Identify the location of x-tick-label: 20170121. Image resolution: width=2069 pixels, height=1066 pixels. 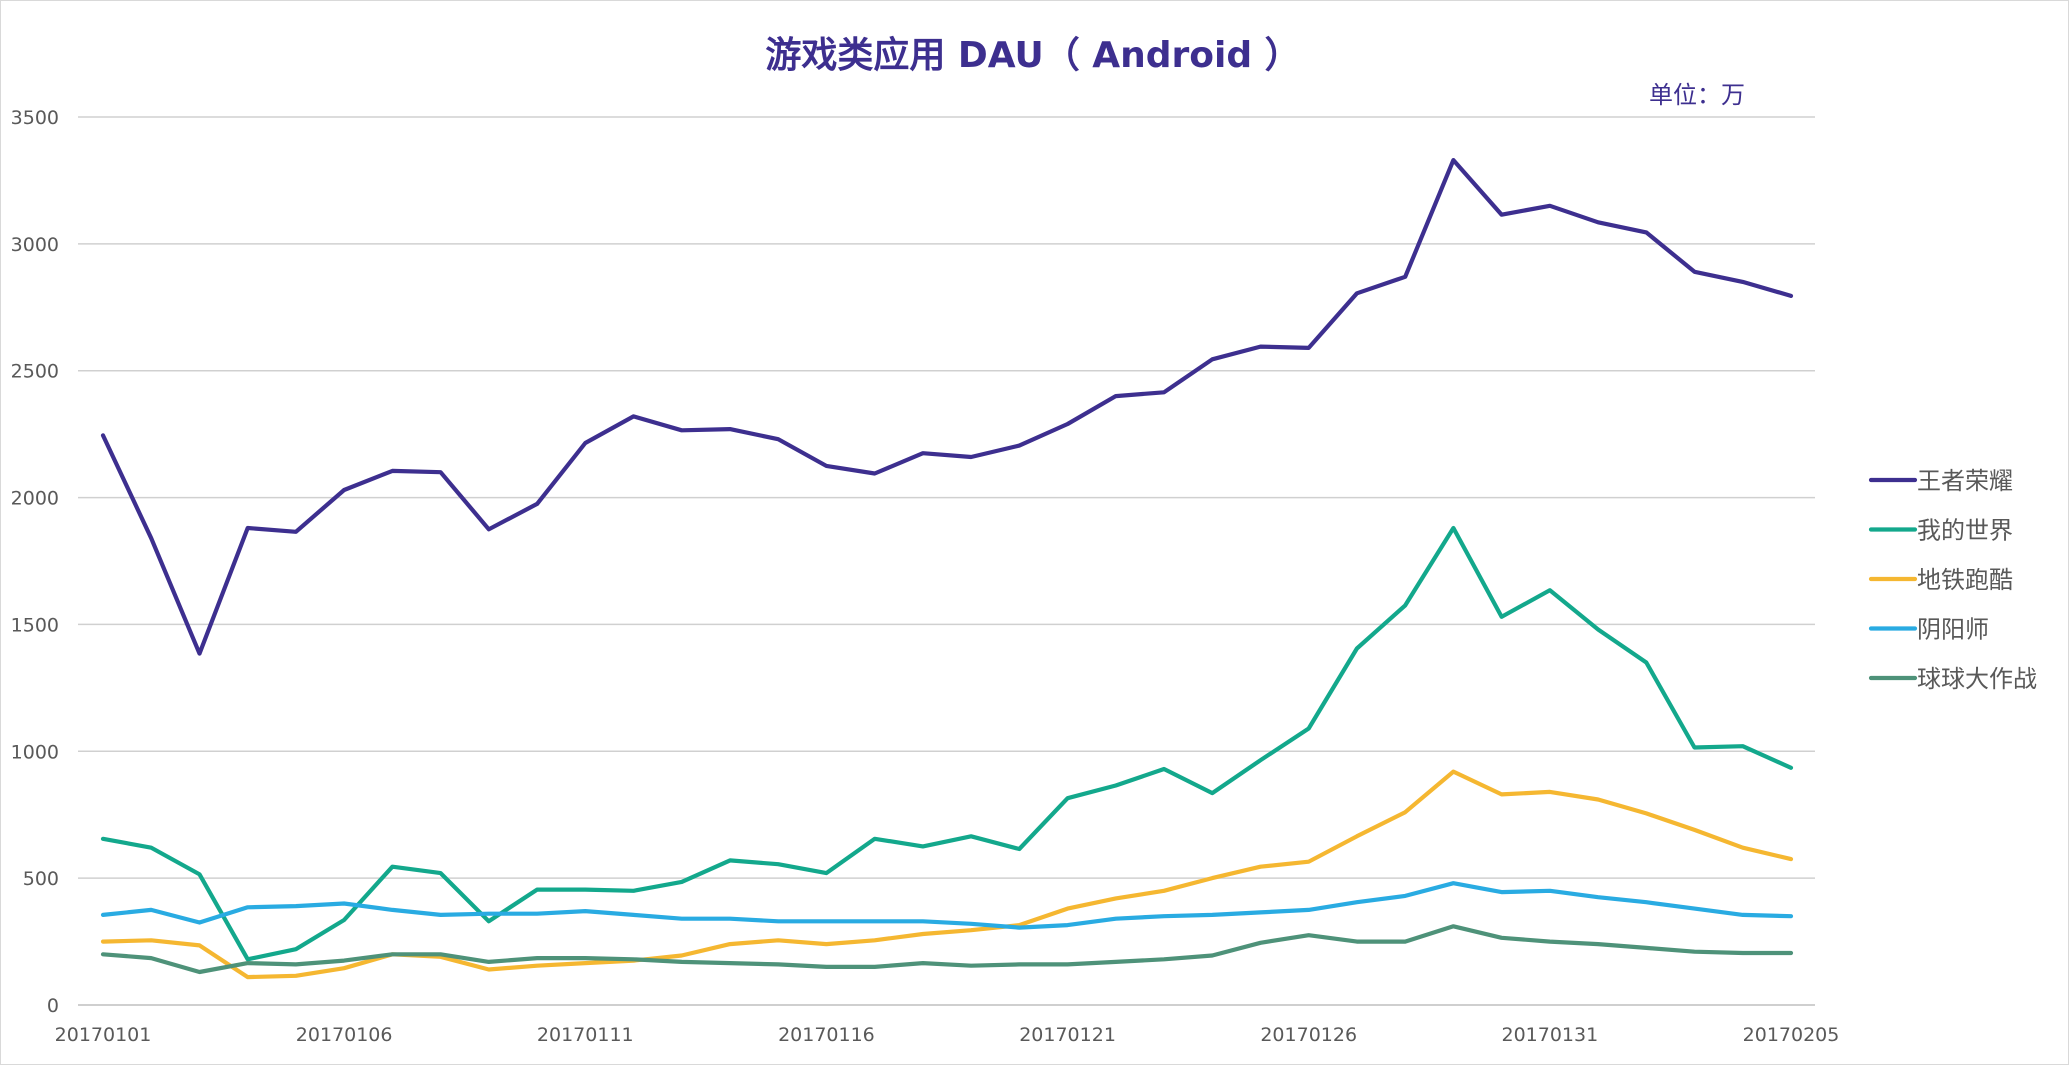
(1067, 1035).